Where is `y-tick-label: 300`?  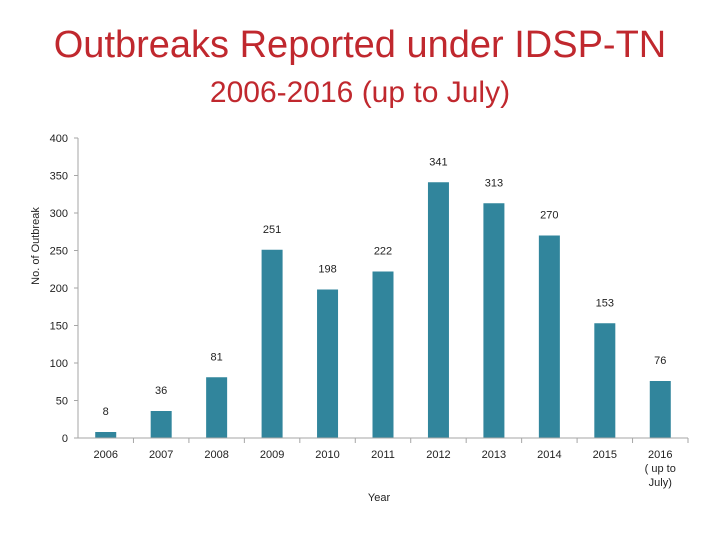
y-tick-label: 300 is located at coordinates (59, 214).